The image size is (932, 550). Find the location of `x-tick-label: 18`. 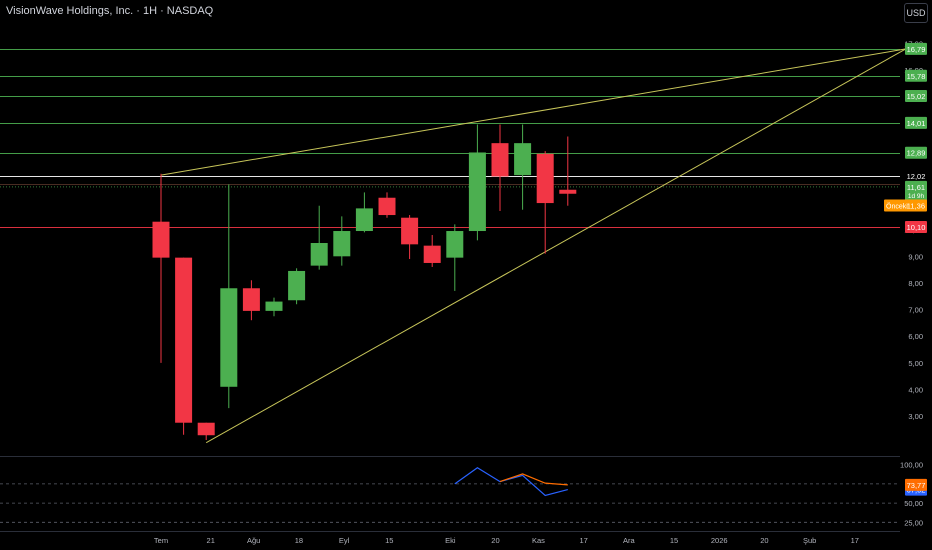

x-tick-label: 18 is located at coordinates (299, 540).